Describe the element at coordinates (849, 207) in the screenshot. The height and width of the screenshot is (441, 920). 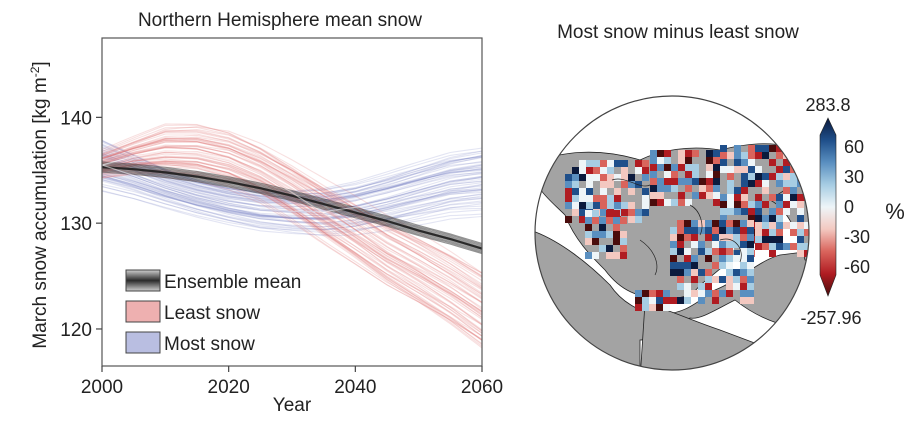
I see `colorbar-tick-label: 0` at that location.